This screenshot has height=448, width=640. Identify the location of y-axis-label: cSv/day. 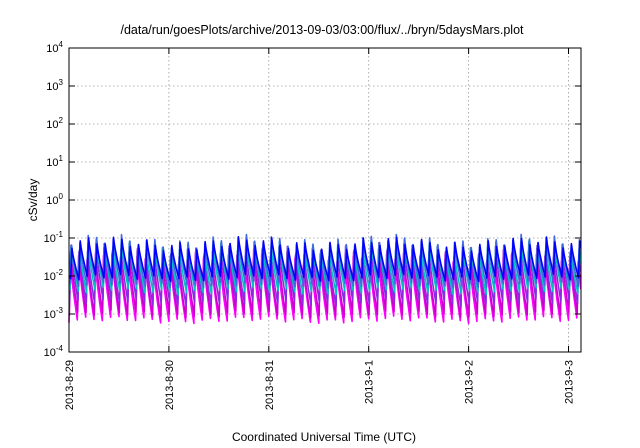
(33, 200).